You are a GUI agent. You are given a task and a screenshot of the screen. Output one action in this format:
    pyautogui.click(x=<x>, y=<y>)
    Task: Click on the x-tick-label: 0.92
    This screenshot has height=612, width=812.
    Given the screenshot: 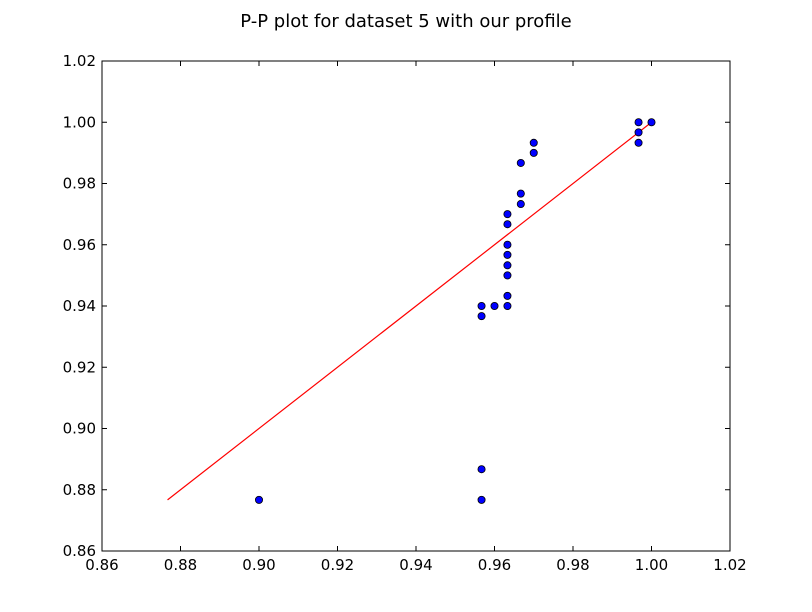 What is the action you would take?
    pyautogui.click(x=337, y=565)
    